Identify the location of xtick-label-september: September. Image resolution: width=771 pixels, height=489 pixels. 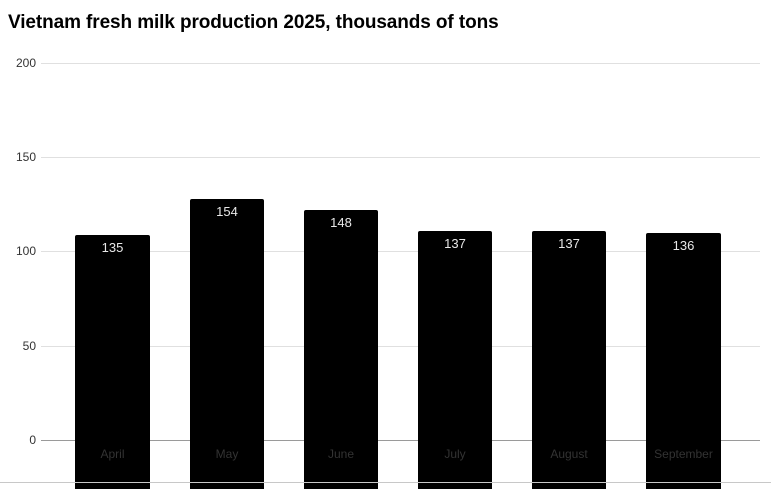
(683, 454).